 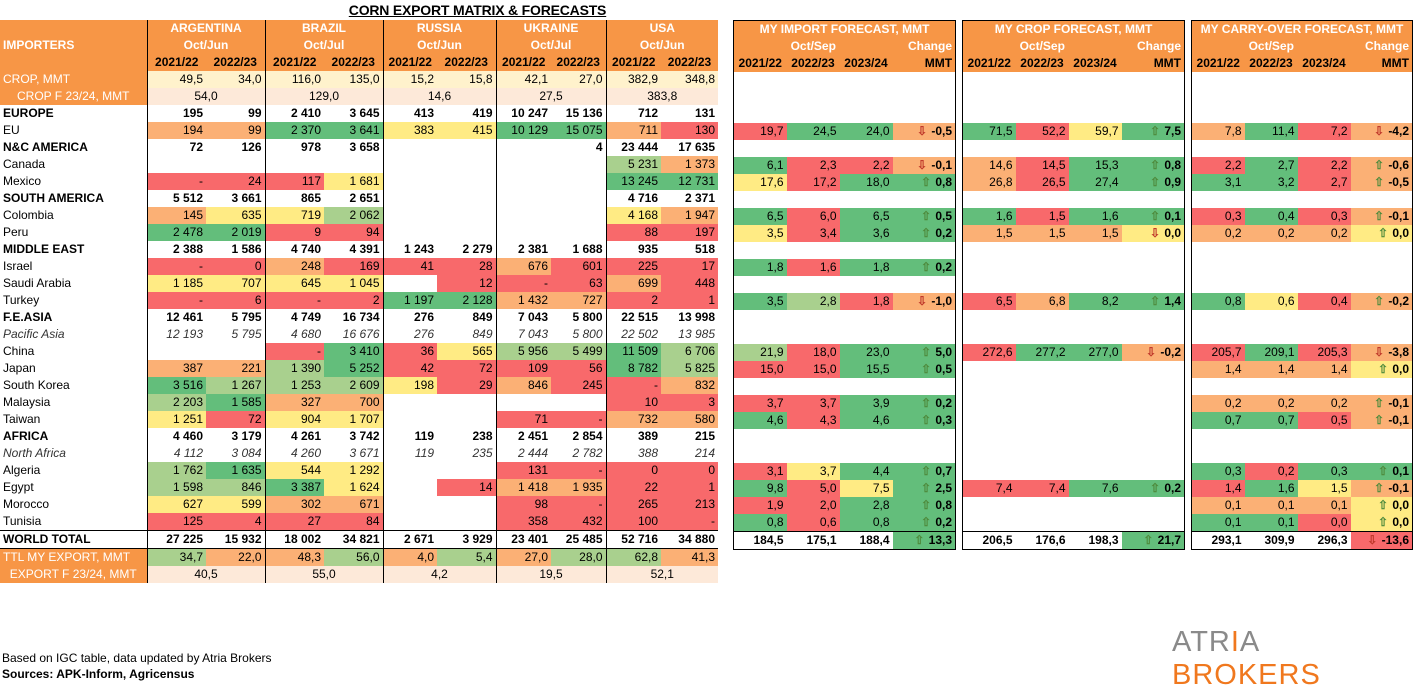 I want to click on cell-value: 119, so click(x=409, y=453).